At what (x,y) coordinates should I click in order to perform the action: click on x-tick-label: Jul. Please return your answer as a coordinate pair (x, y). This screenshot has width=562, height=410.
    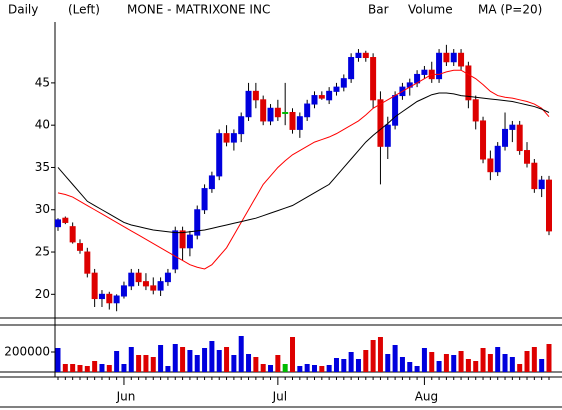
    Looking at the image, I should click on (279, 397).